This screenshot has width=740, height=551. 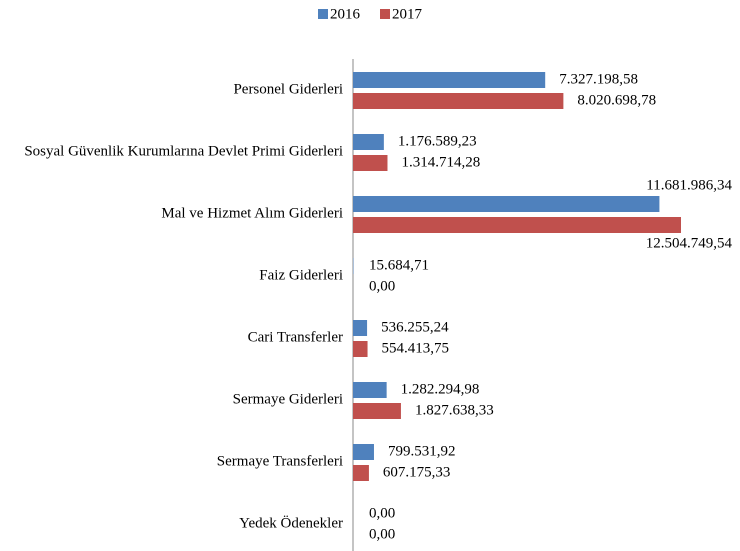 I want to click on value-label: 554.413,75, so click(x=416, y=348).